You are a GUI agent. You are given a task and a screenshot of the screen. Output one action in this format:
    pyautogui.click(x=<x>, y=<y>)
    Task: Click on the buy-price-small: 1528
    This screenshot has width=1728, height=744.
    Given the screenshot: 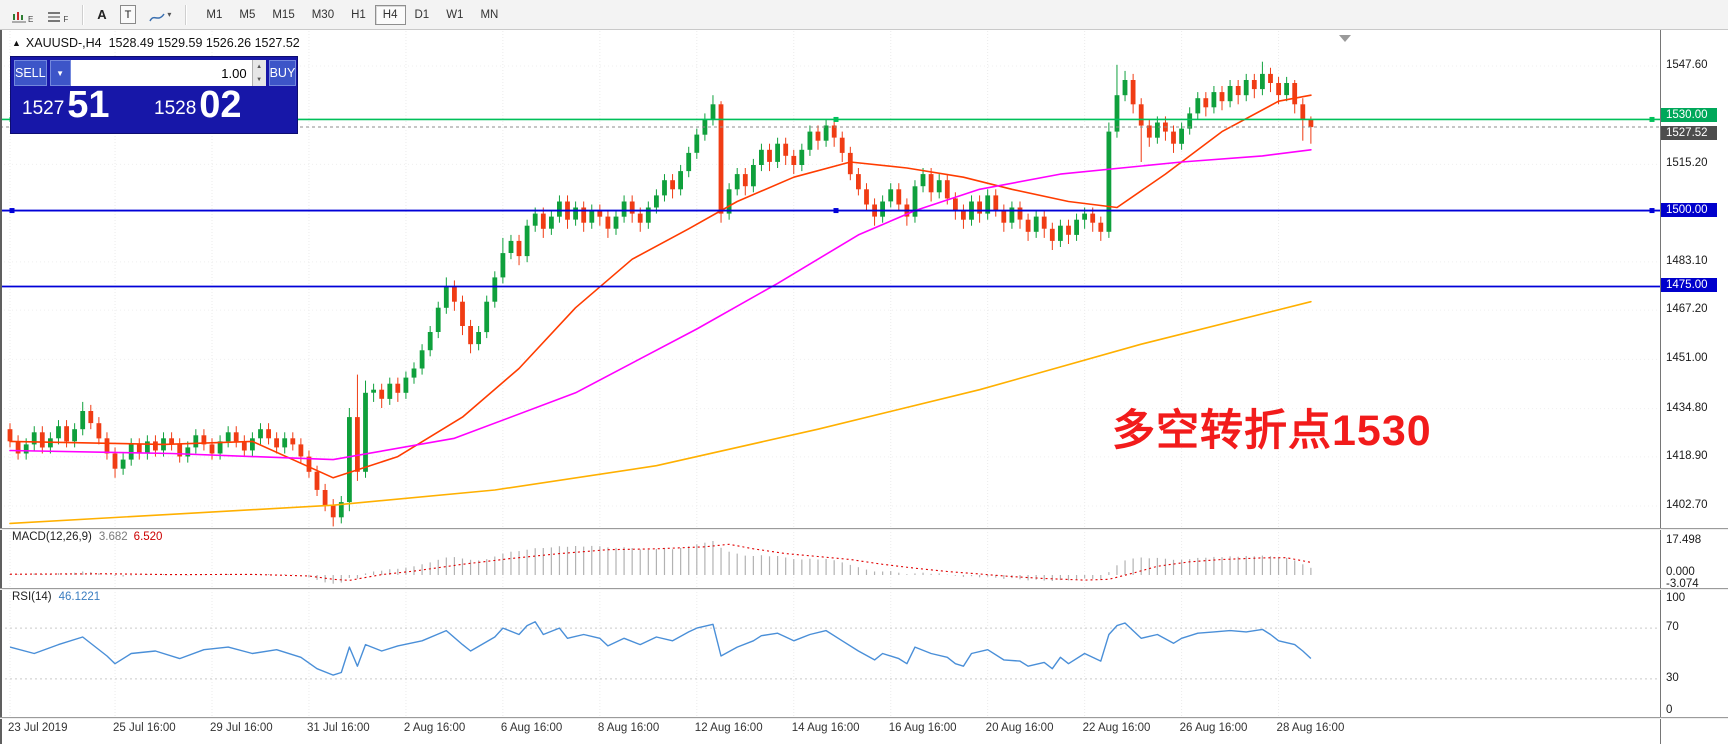 What is the action you would take?
    pyautogui.click(x=175, y=109)
    